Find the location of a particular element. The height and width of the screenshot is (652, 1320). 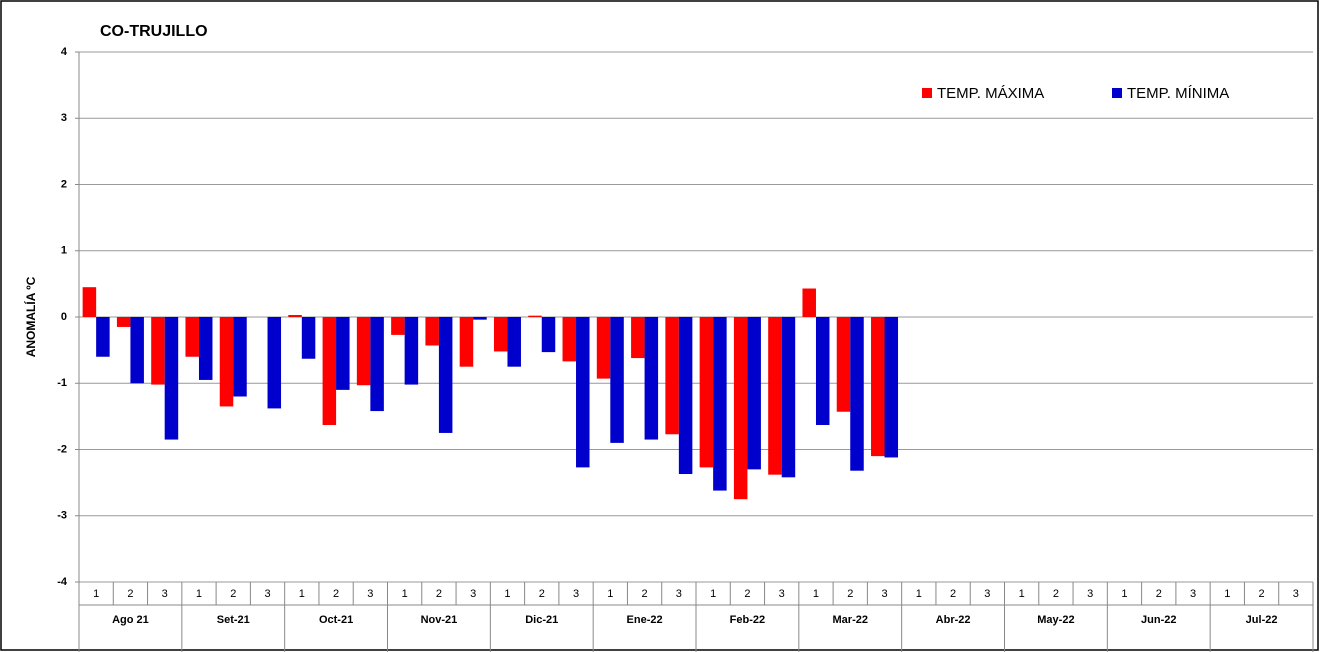

y-tick-label: -4 is located at coordinates (62, 582).